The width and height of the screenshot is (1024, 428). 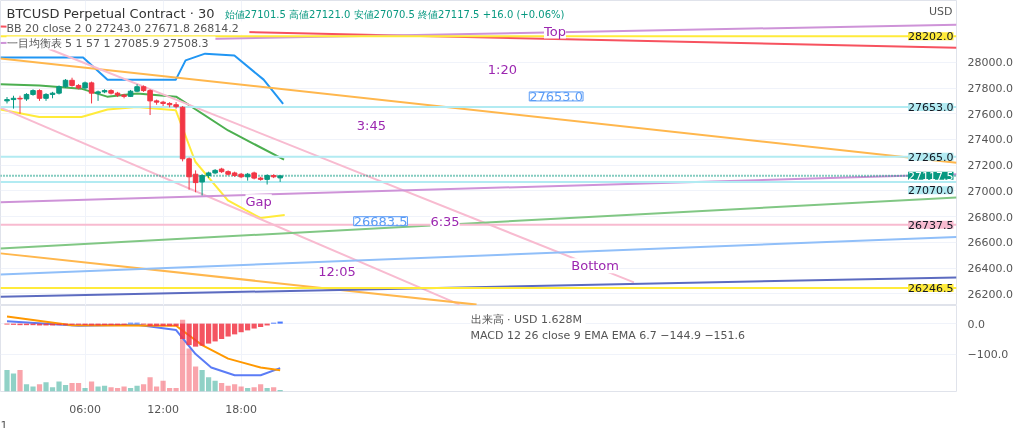 I want to click on annotation: BB 20 close 2 0 27243.0 27671.8 26814.2, so click(x=122, y=28).